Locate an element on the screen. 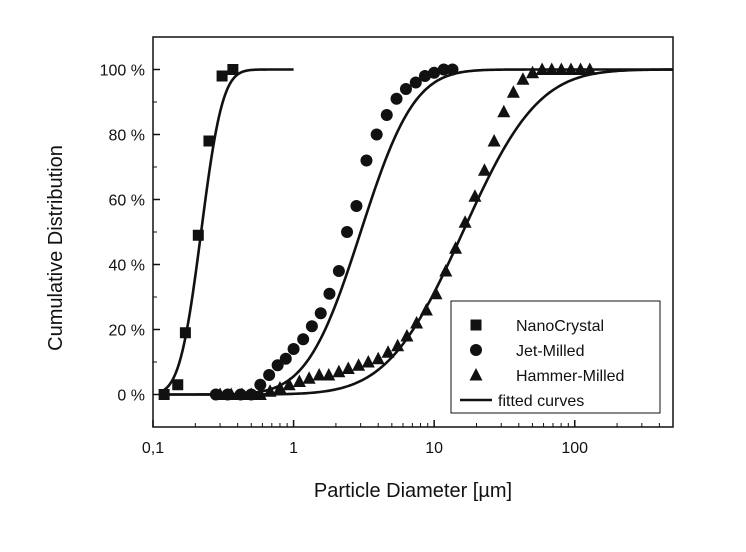 Image resolution: width=746 pixels, height=552 pixels. y-tick-label: 80 % is located at coordinates (127, 136).